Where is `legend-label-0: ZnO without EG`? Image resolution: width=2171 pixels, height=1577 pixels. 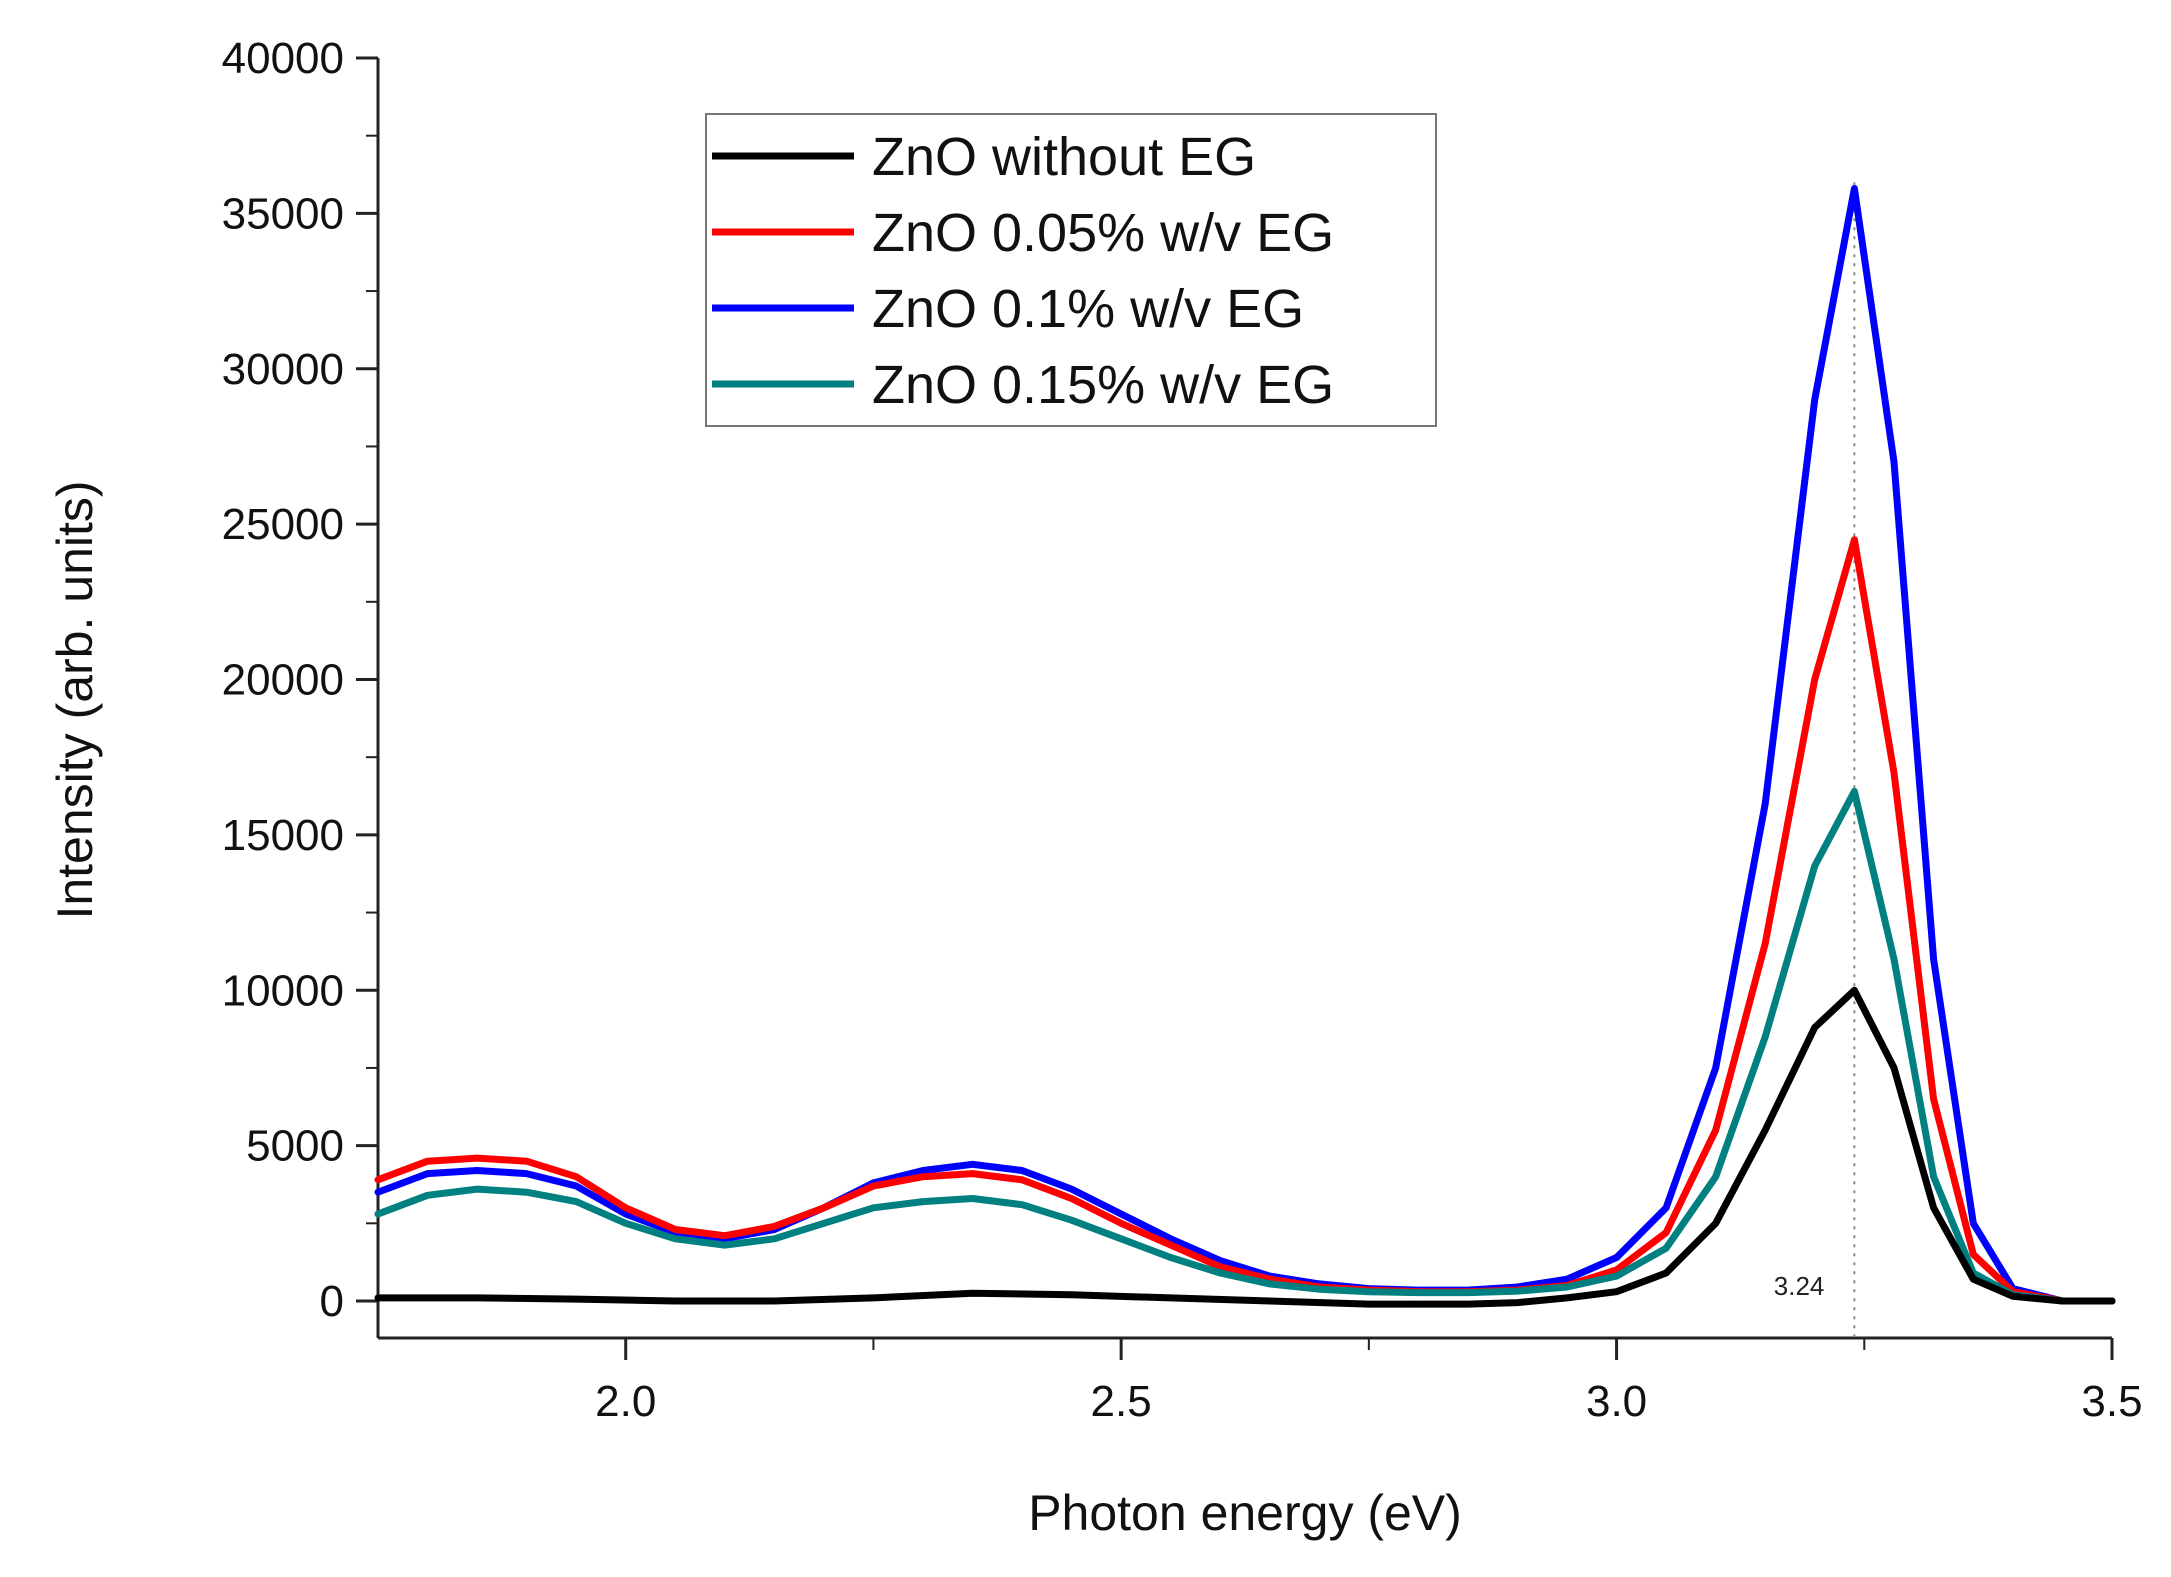 legend-label-0: ZnO without EG is located at coordinates (1064, 157).